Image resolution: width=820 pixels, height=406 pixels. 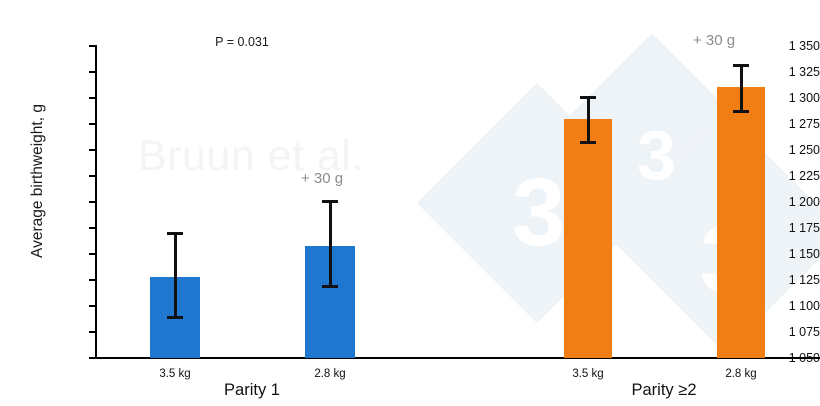 I want to click on x-axis-line, so click(x=457, y=358).